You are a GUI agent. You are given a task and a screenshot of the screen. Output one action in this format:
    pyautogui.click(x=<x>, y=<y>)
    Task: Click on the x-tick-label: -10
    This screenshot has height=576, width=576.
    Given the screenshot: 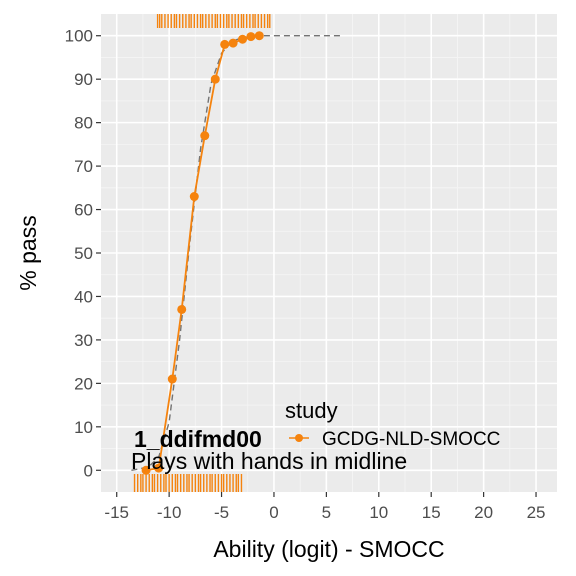 What is the action you would take?
    pyautogui.click(x=169, y=512)
    